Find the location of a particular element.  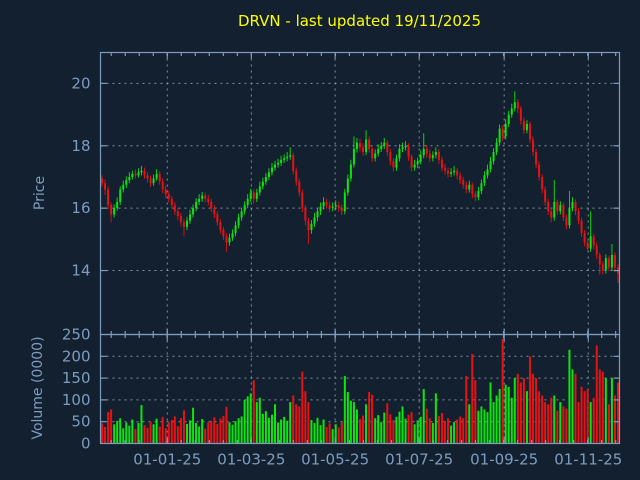

x-tick-label: 01-03-25 is located at coordinates (251, 460).